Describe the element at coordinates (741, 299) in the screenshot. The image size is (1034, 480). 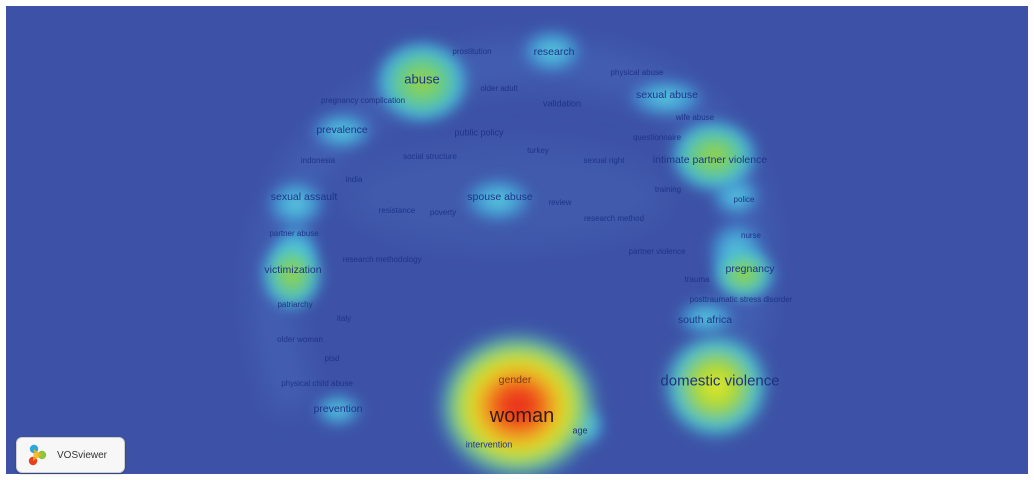
I see `term-posttraumatic-stress-disorder: posttraumatic stress disorder` at that location.